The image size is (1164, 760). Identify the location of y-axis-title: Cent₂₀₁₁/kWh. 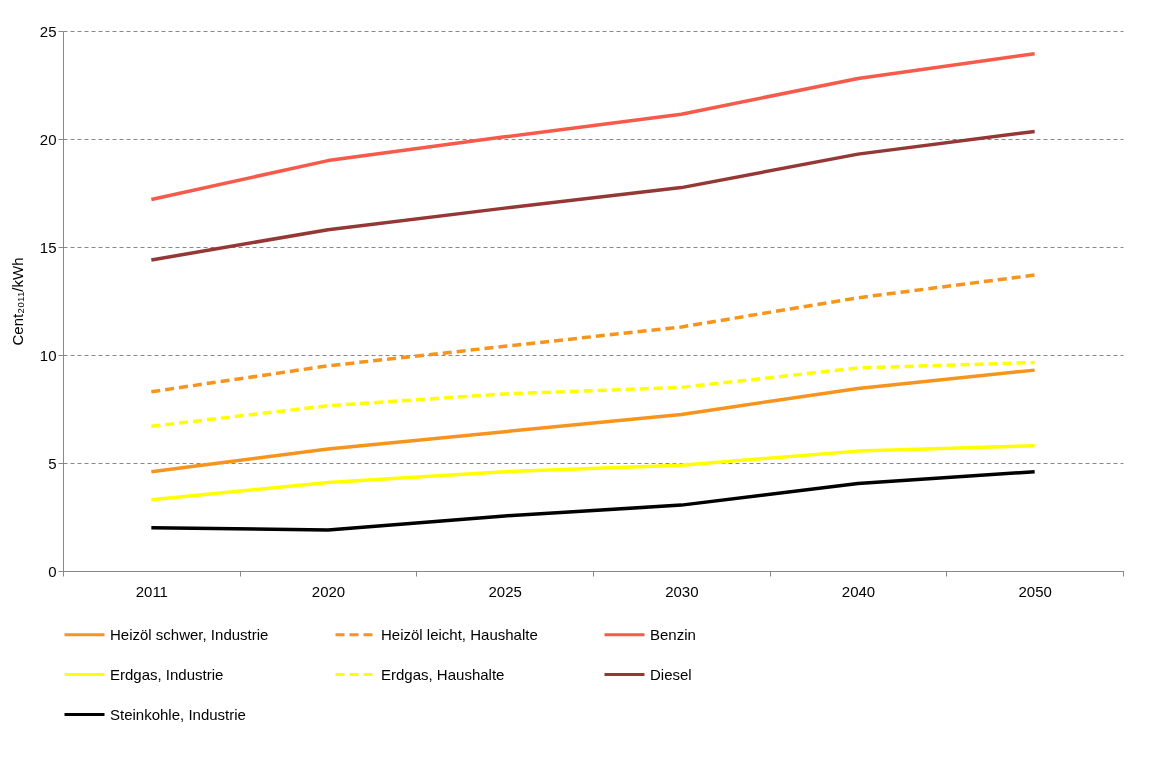
(17, 301).